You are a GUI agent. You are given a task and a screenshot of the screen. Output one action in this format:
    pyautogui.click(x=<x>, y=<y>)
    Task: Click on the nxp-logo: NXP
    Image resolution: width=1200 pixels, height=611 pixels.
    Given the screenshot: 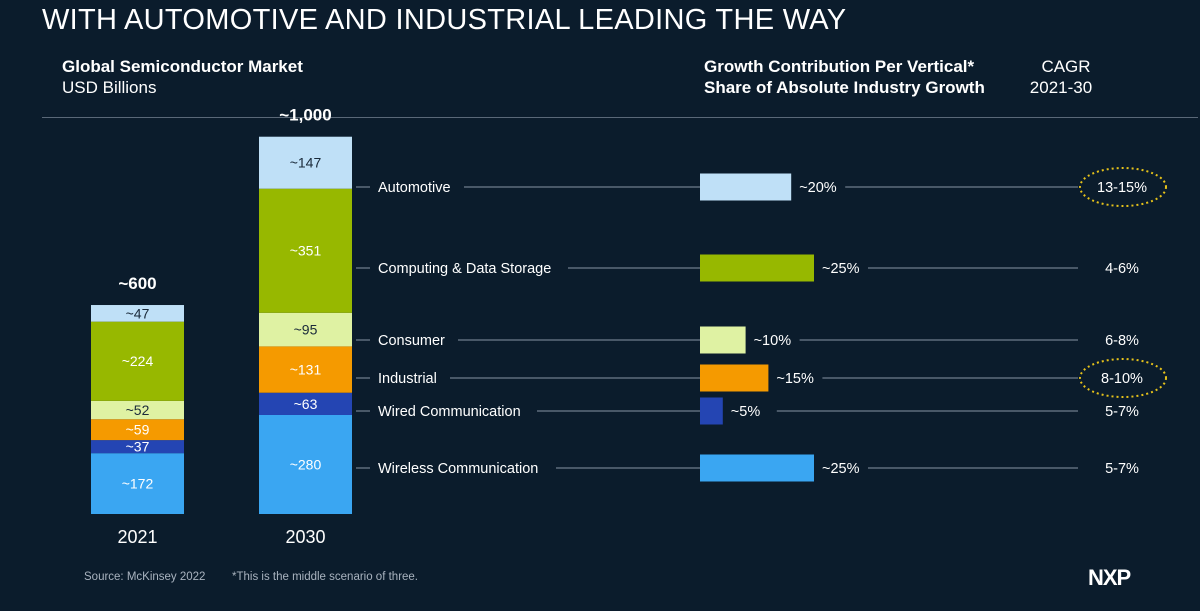 What is the action you would take?
    pyautogui.click(x=1110, y=577)
    